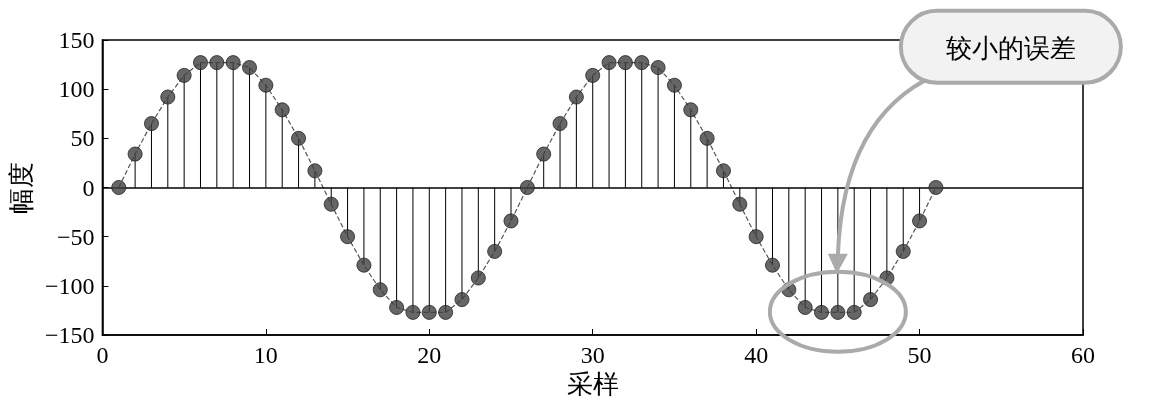  I want to click on y-tick-label: 0, so click(88, 187).